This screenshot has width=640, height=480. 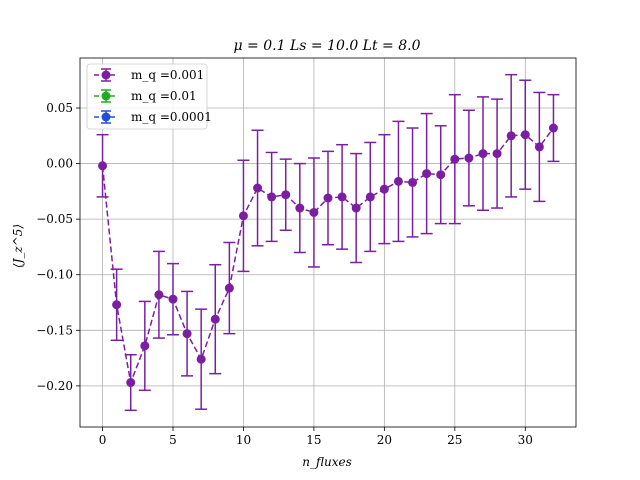 What do you see at coordinates (54, 219) in the screenshot?
I see `y-tick-label: −0.05` at bounding box center [54, 219].